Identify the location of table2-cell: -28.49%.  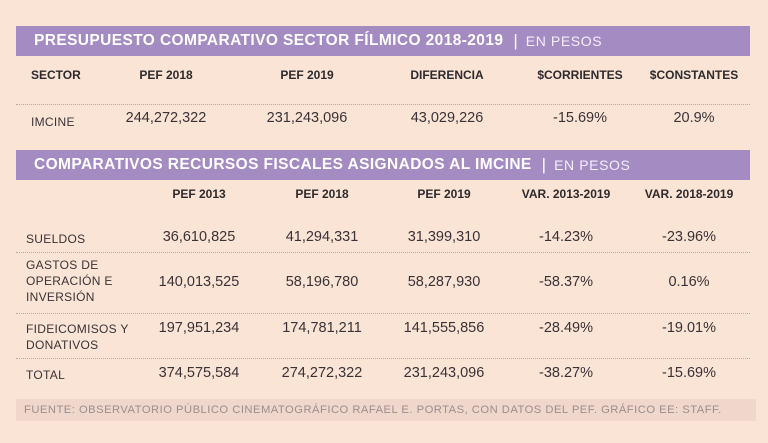
(566, 328).